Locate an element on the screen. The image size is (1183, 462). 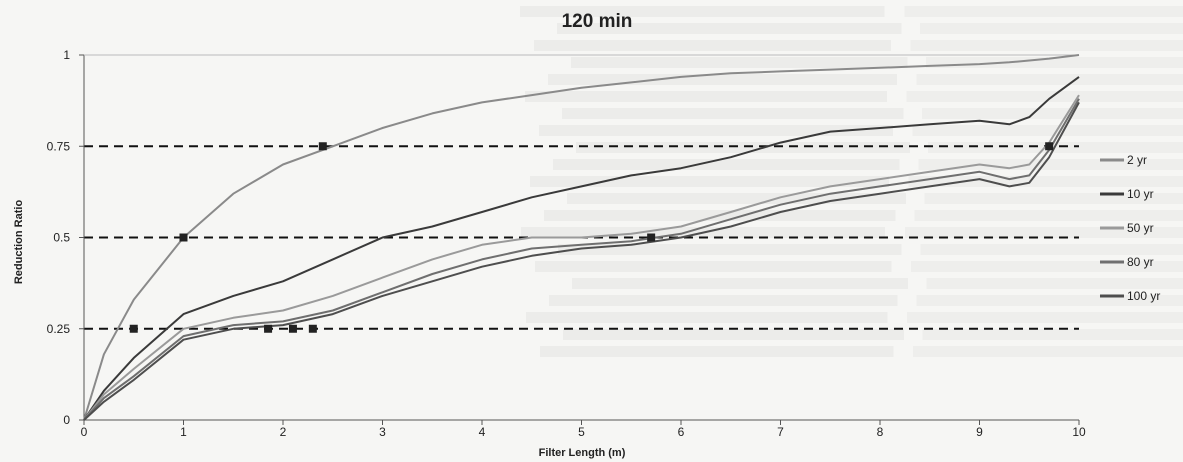
x-tick-label: 8 is located at coordinates (880, 432).